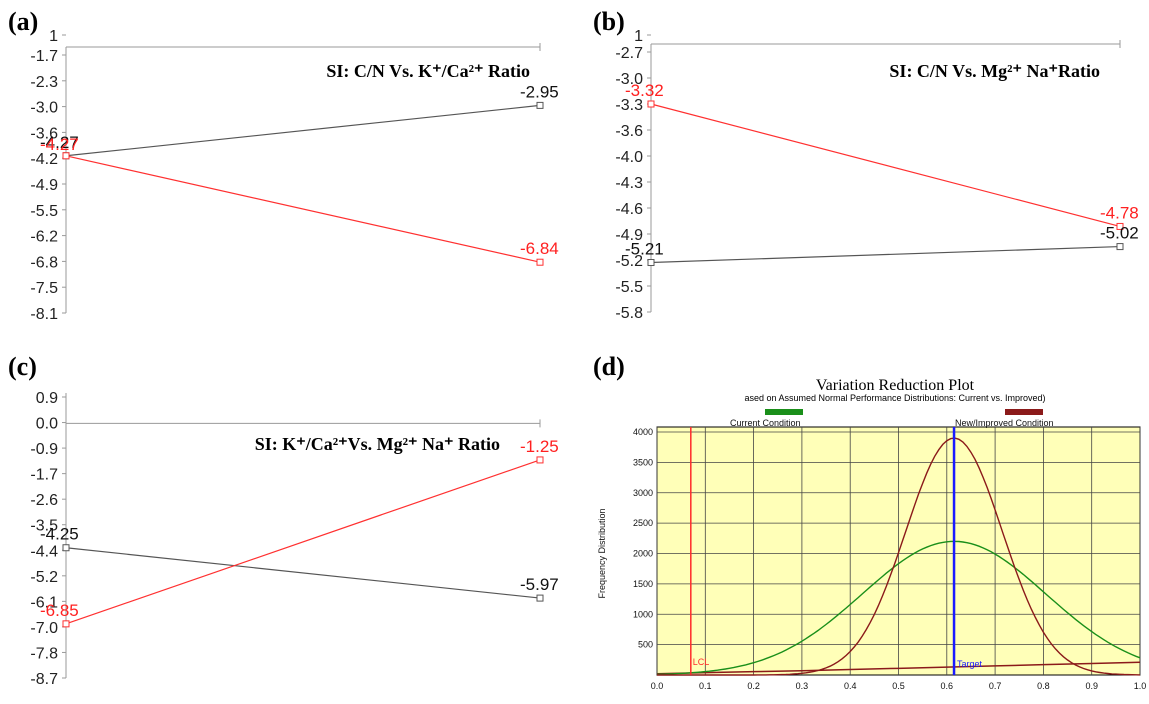 This screenshot has width=1149, height=704. What do you see at coordinates (44, 526) in the screenshot?
I see `y-tick-label: -3.5` at bounding box center [44, 526].